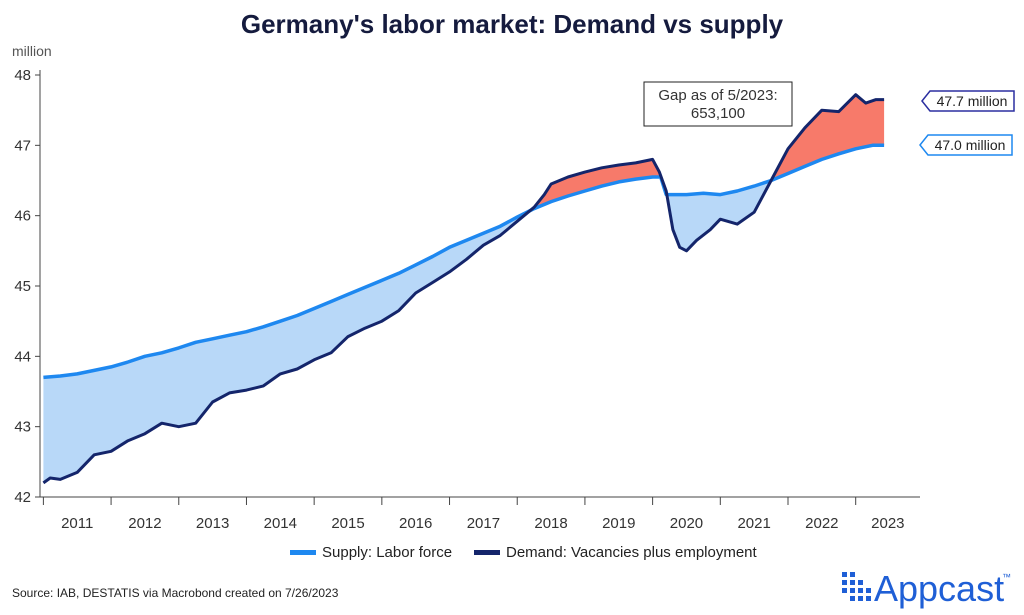  I want to click on brand-logo: Appcast ™, so click(926, 588).